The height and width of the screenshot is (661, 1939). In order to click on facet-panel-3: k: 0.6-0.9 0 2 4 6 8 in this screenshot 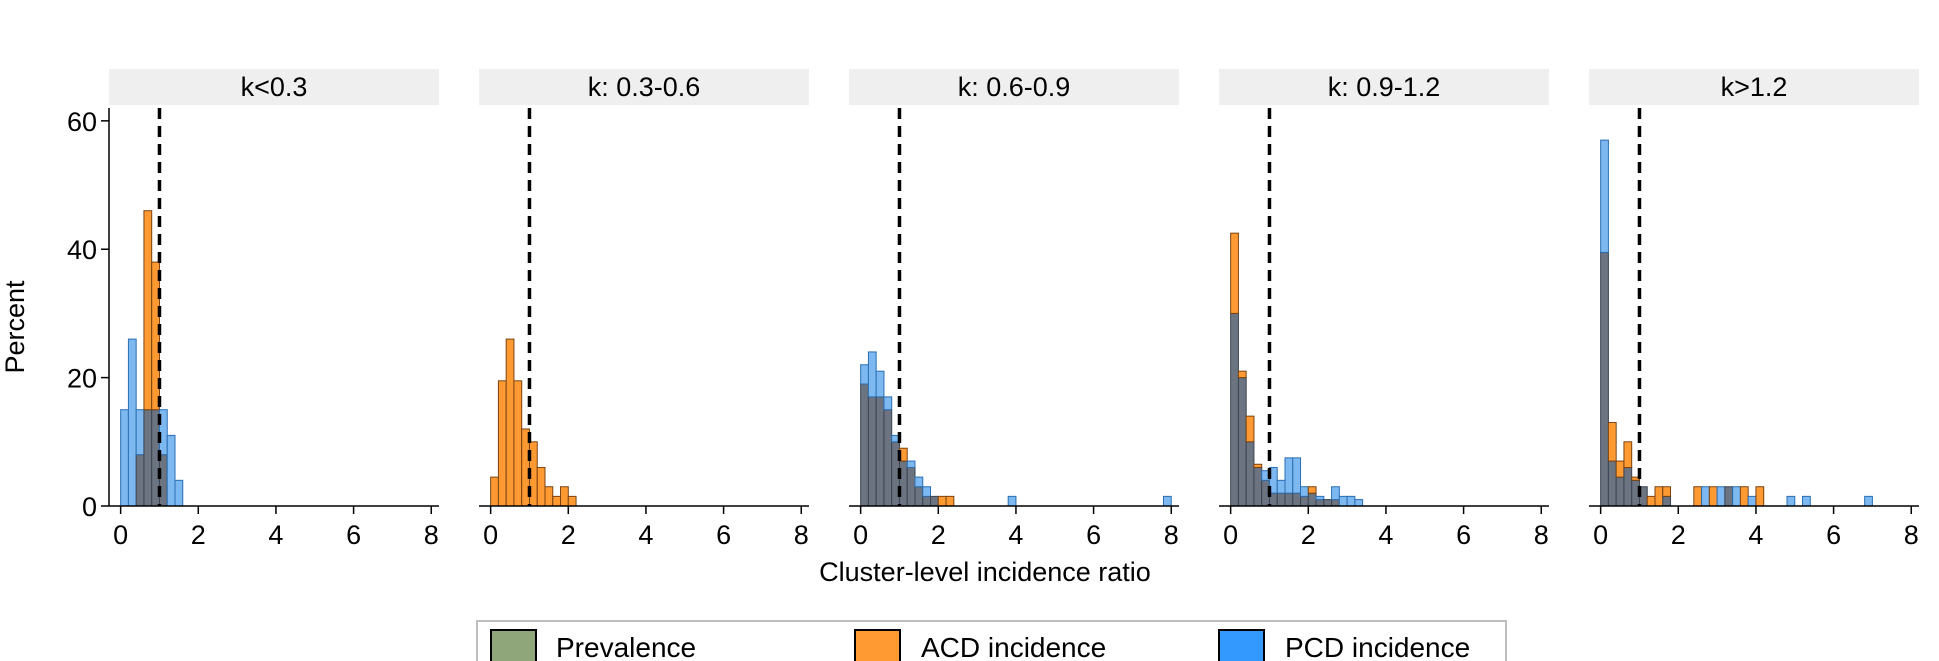, I will do `click(1014, 309)`.